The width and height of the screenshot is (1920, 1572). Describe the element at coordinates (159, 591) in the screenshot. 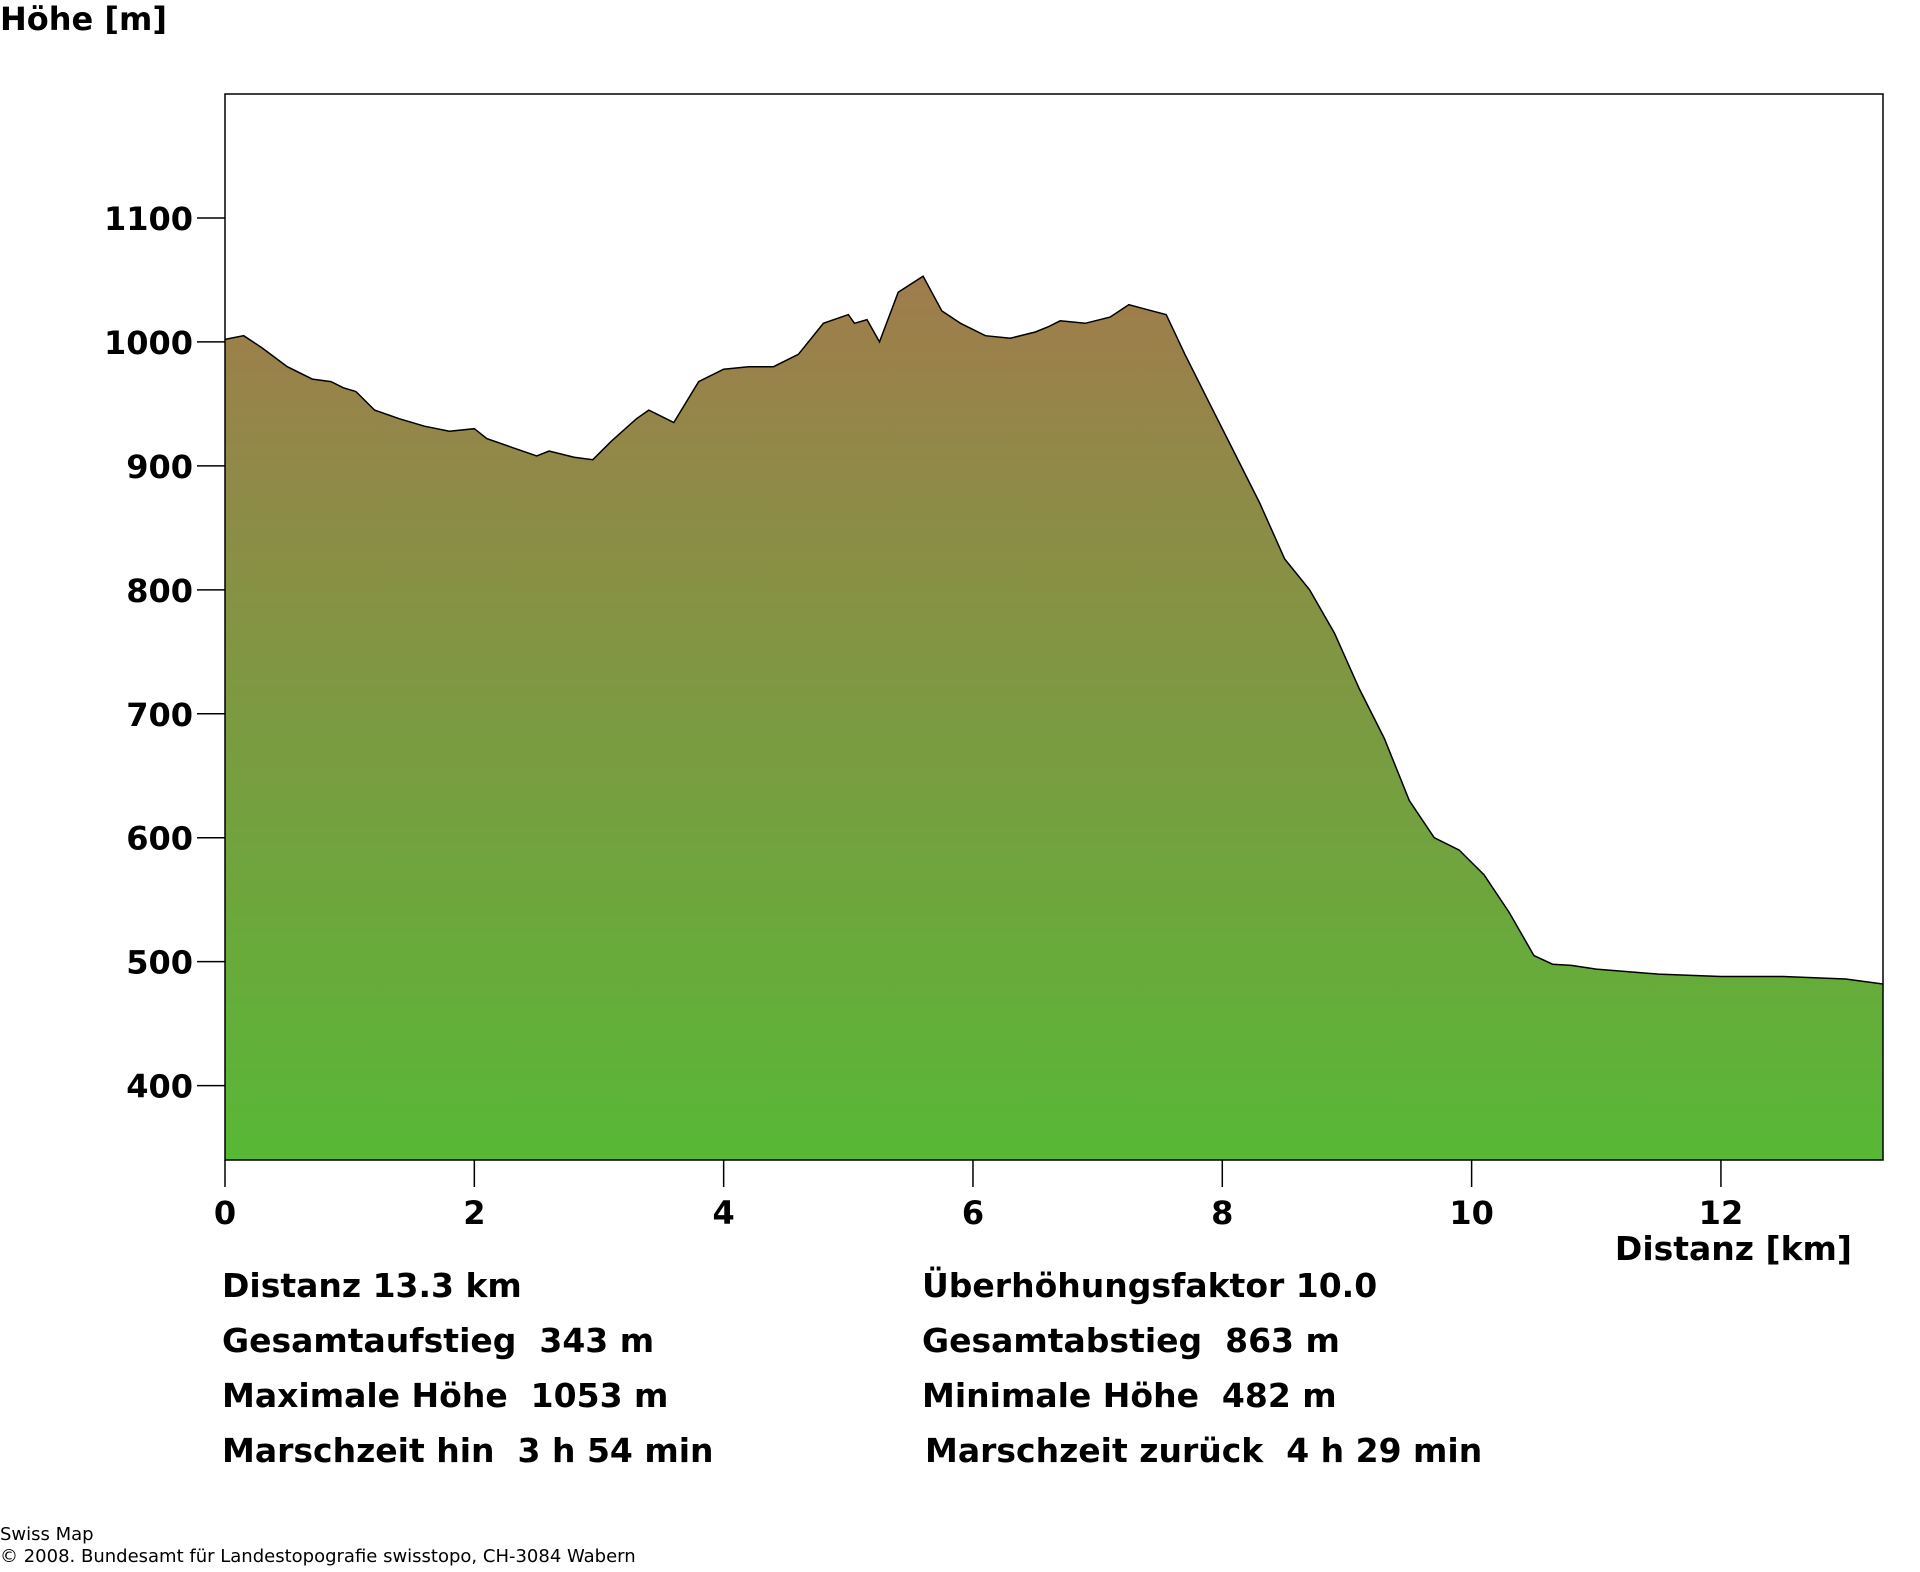

I see `y-tick-label: 800` at that location.